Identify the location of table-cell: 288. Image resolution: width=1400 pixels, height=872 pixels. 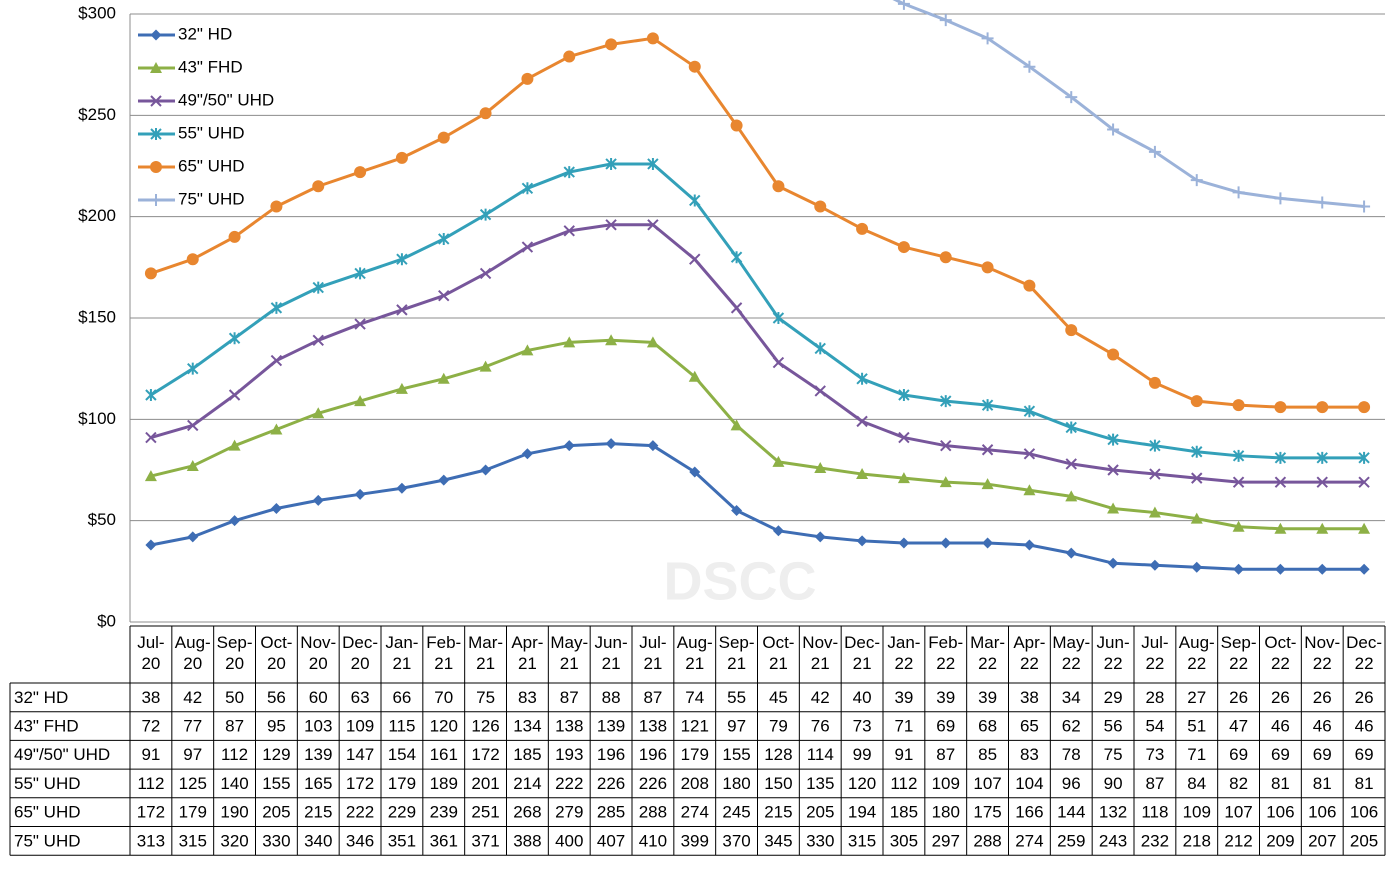
(653, 812).